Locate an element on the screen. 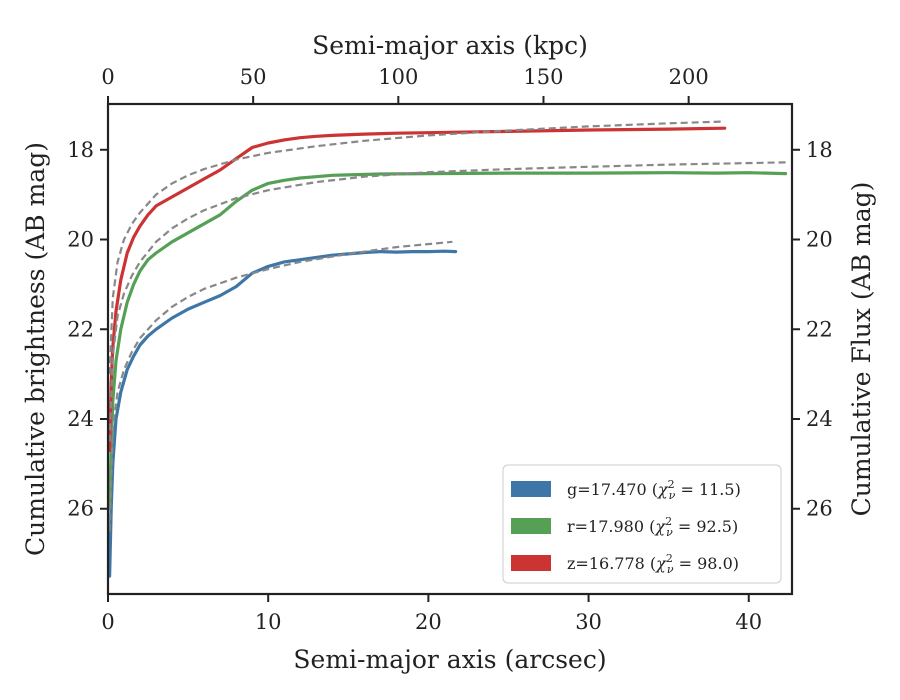 Image resolution: width=900 pixels, height=700 pixels. y2-tick-label: 22 is located at coordinates (819, 329).